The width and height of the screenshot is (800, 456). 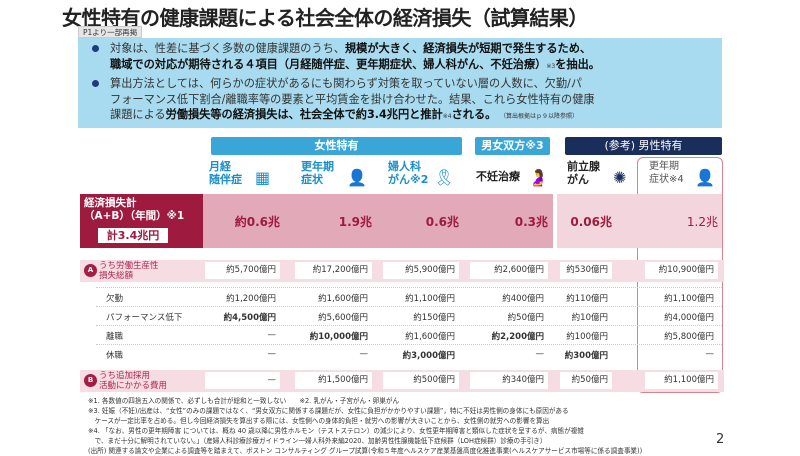 What do you see at coordinates (134, 216) in the screenshot?
I see `total-subtitle: （A+B）（年間）※1` at bounding box center [134, 216].